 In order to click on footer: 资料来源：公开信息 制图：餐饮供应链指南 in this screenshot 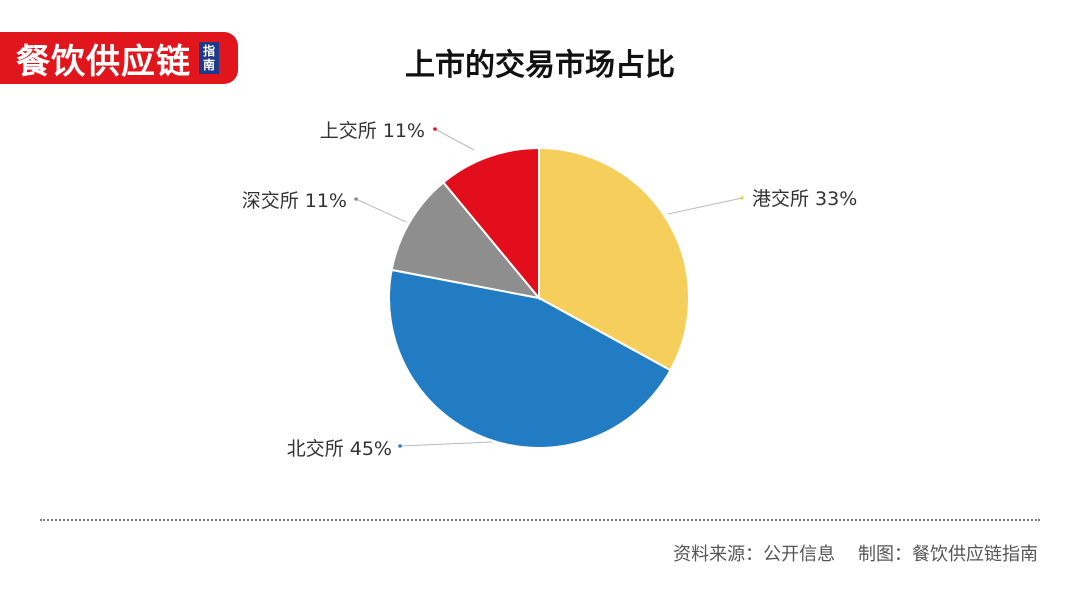, I will do `click(855, 553)`.